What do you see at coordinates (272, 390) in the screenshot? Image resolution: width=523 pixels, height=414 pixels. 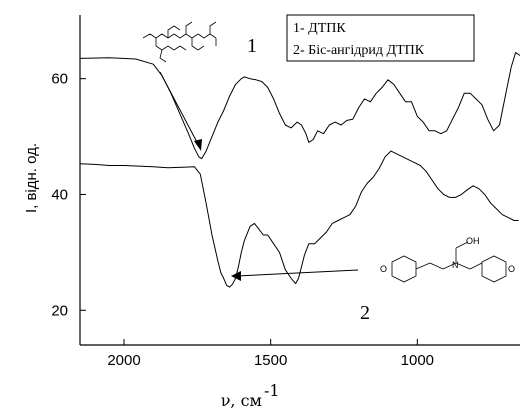 I see `x-axis-label-superscript: -1` at bounding box center [272, 390].